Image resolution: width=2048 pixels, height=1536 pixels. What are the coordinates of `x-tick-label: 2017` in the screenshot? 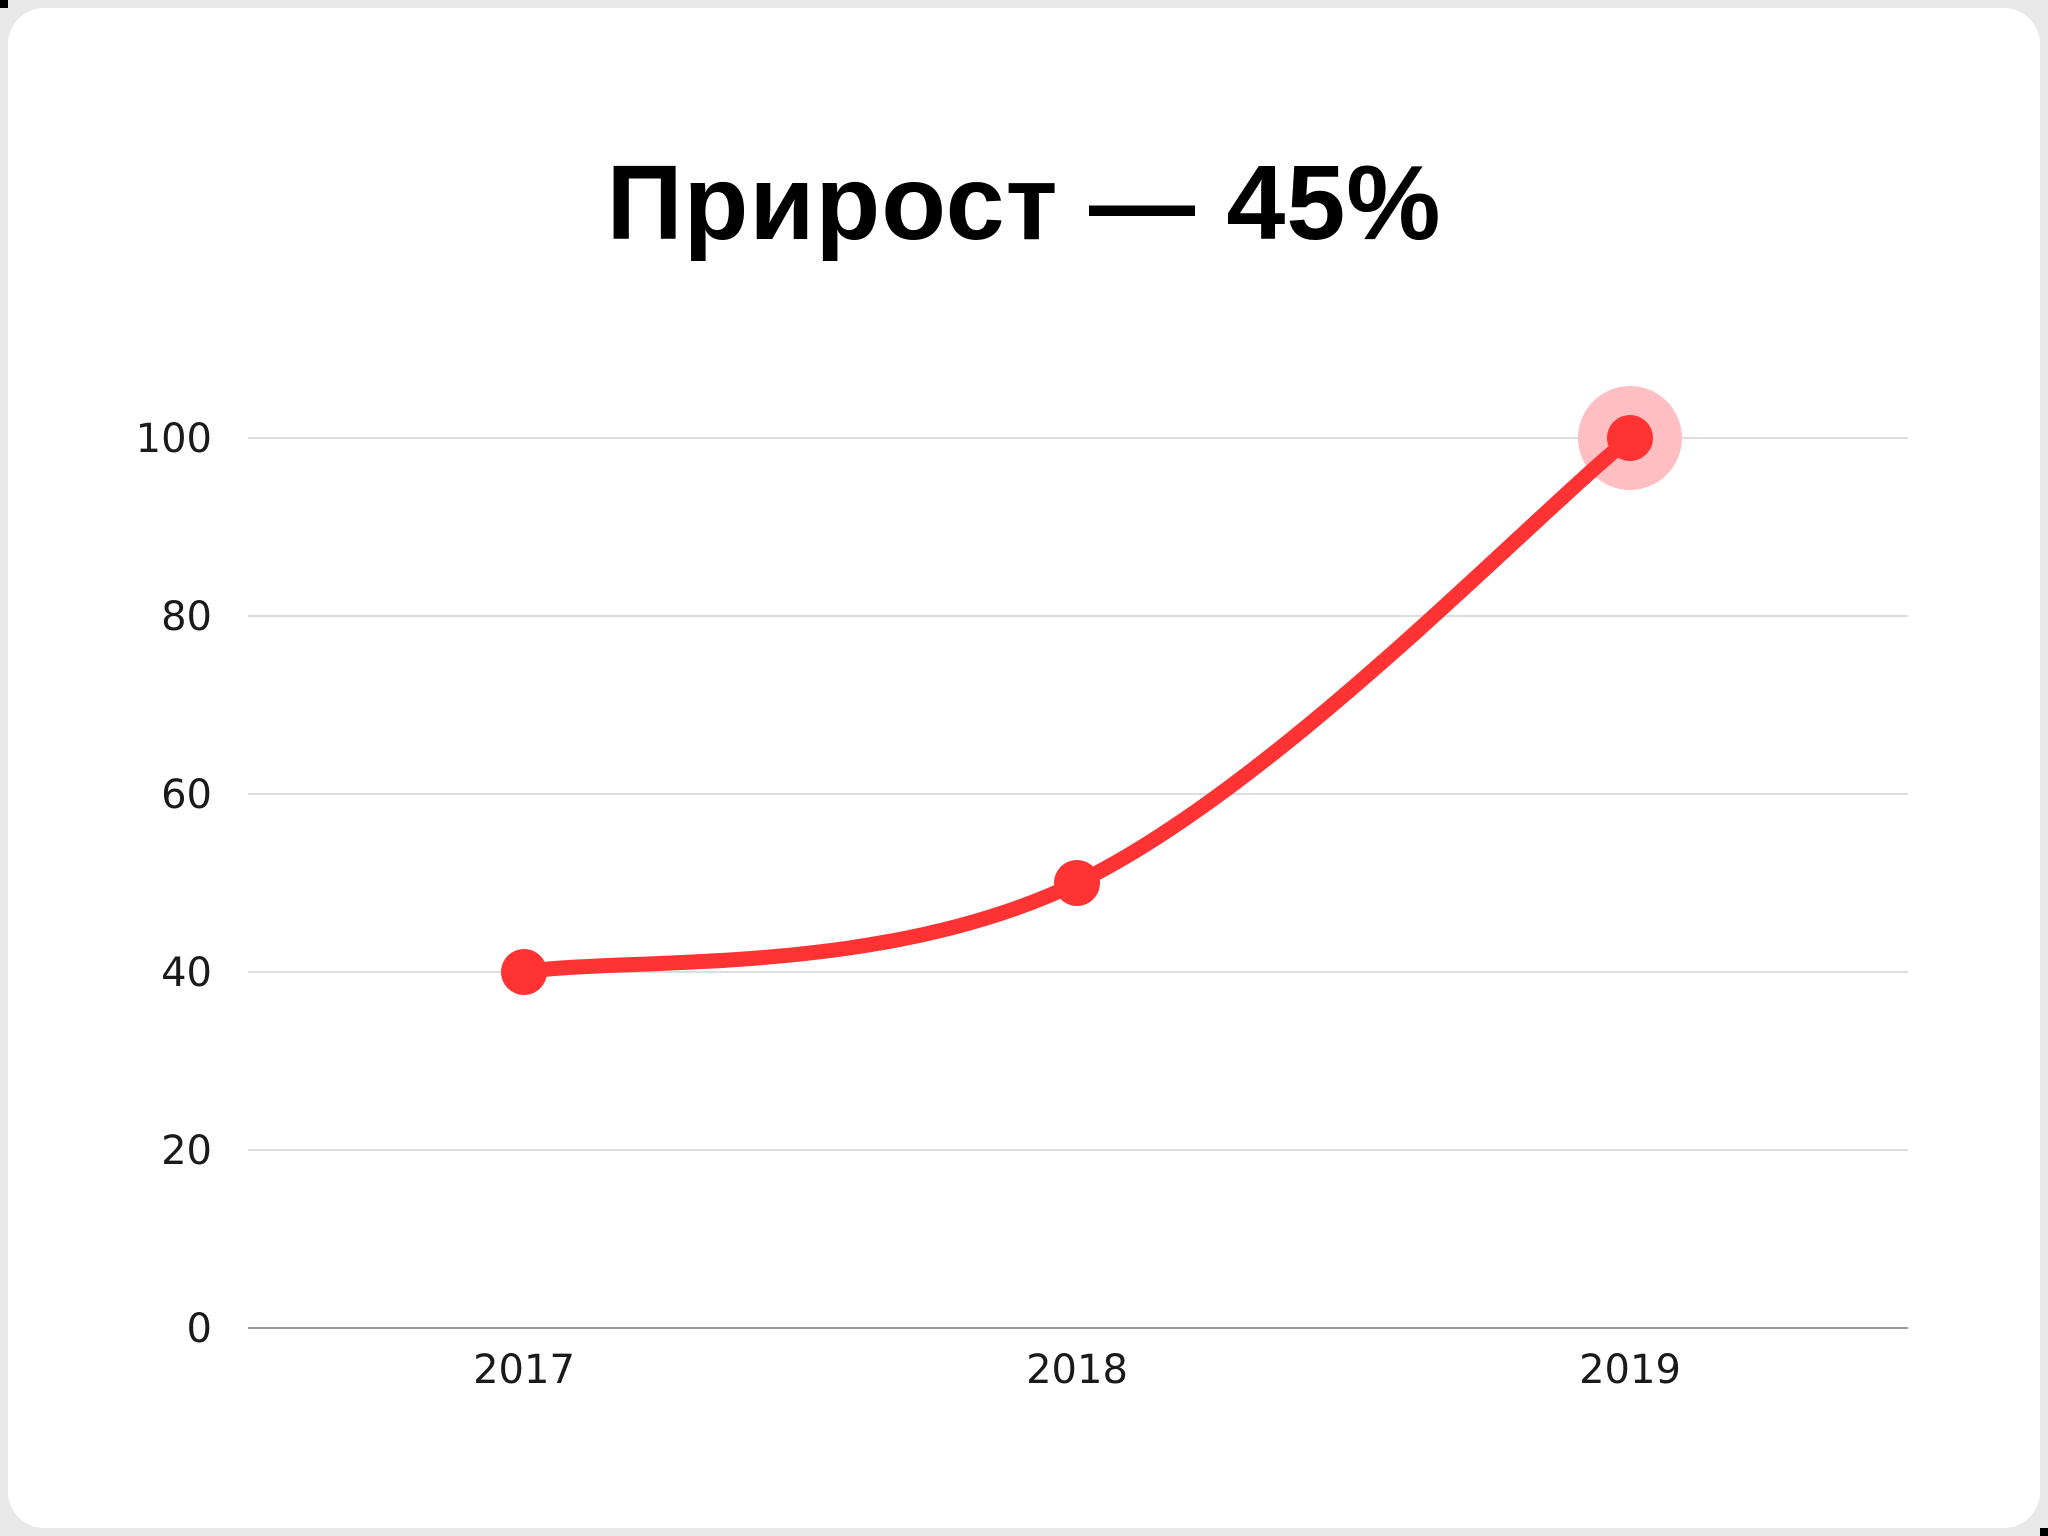 It's located at (524, 1370).